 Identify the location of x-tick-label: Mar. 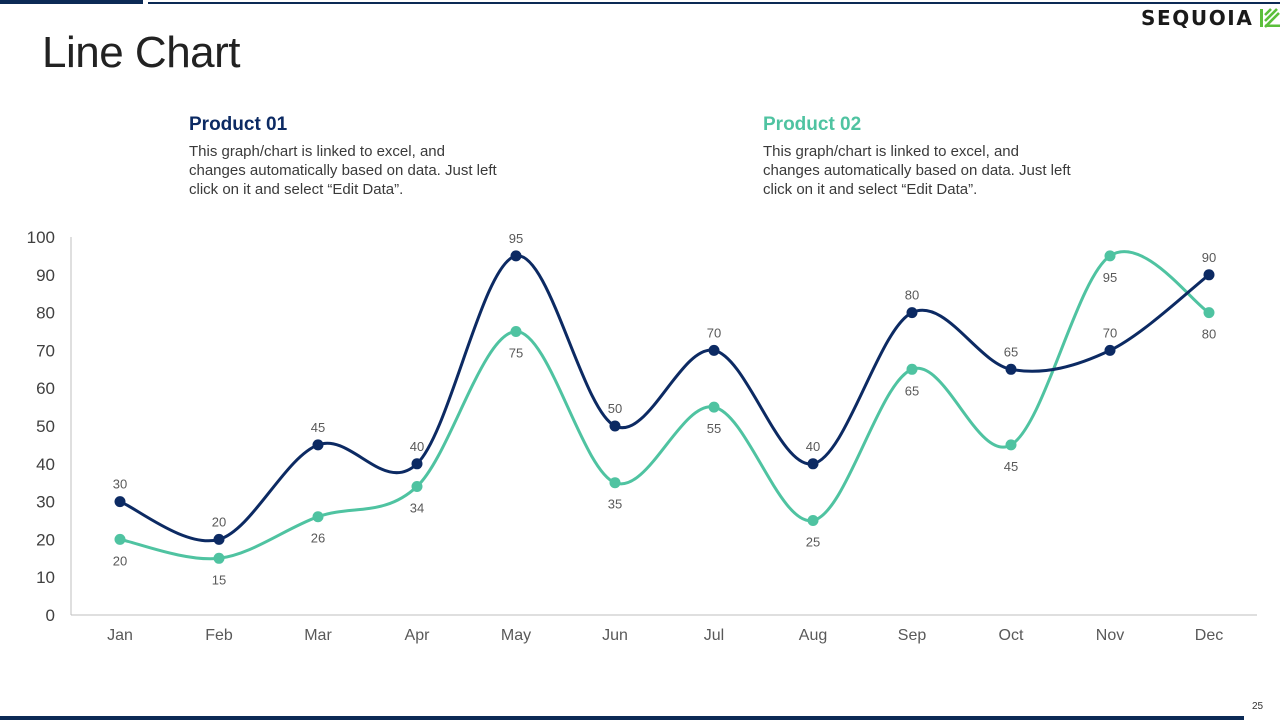
(318, 635).